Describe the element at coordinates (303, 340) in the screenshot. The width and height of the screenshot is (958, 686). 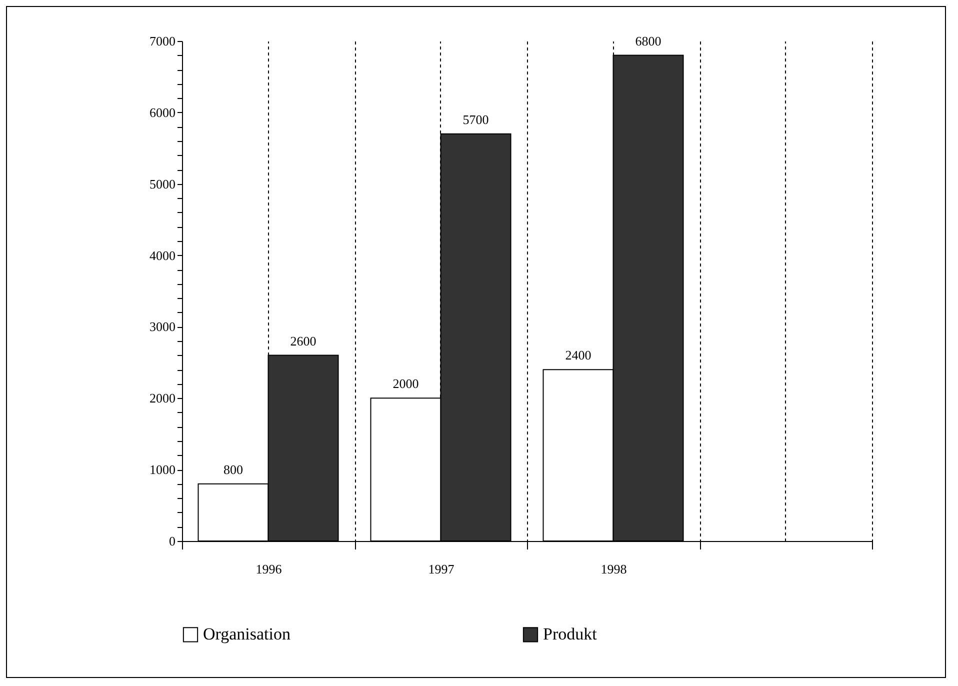
I see `data-label: 2600` at that location.